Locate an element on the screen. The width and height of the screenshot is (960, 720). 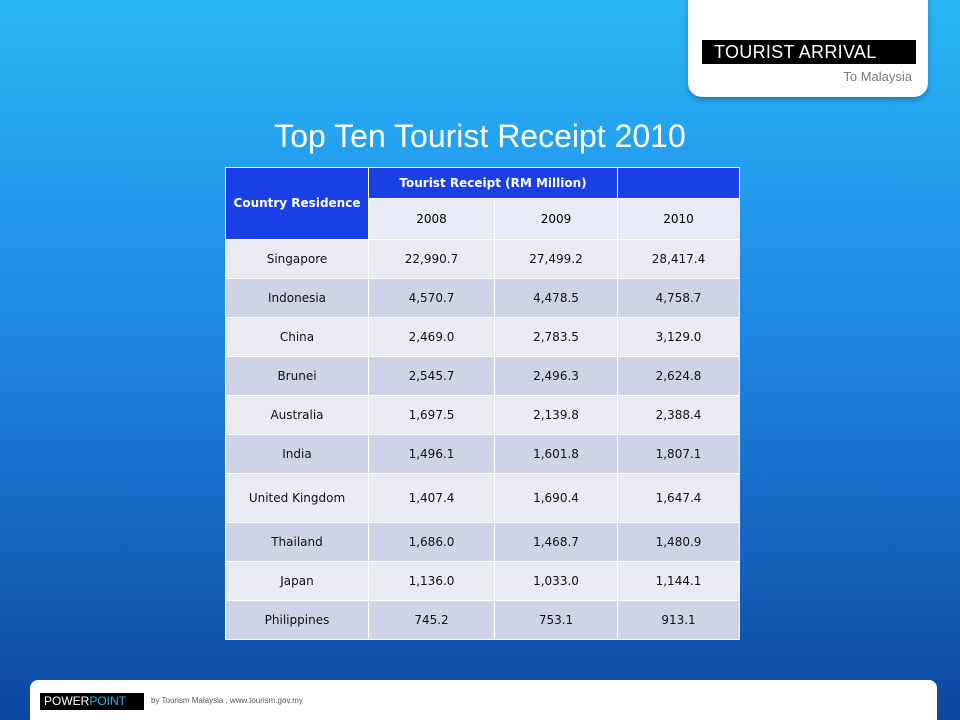
cell-2010: 1,144.1 is located at coordinates (679, 581).